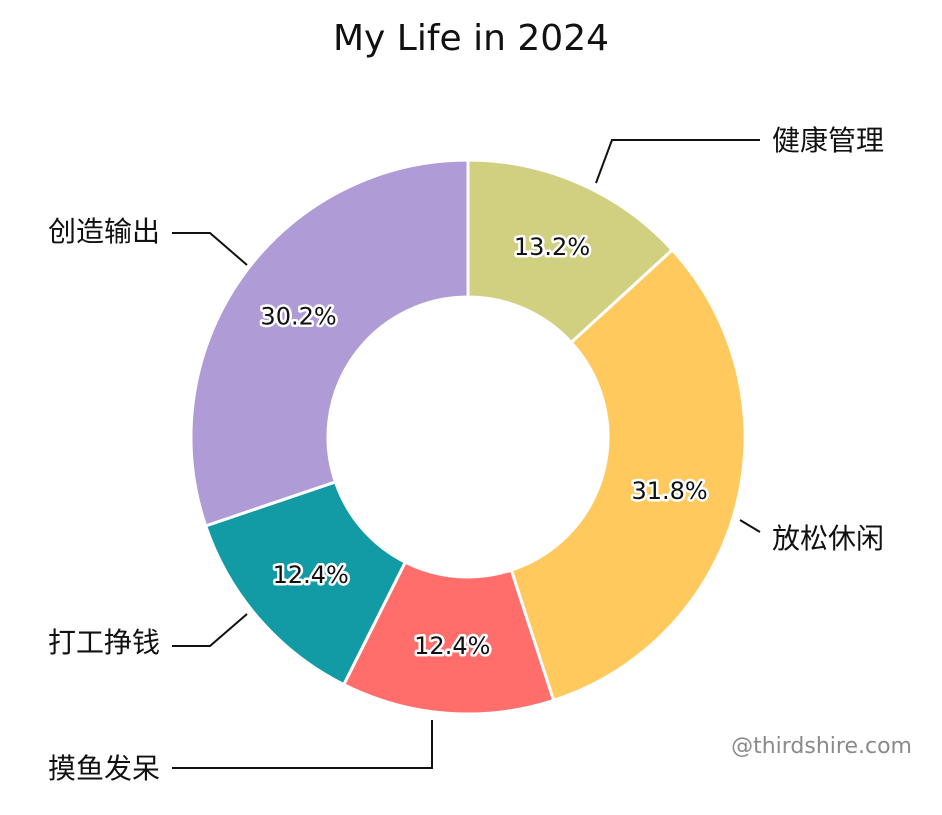  Describe the element at coordinates (552, 247) in the screenshot. I see `slice-value-label: 13.2%` at that location.